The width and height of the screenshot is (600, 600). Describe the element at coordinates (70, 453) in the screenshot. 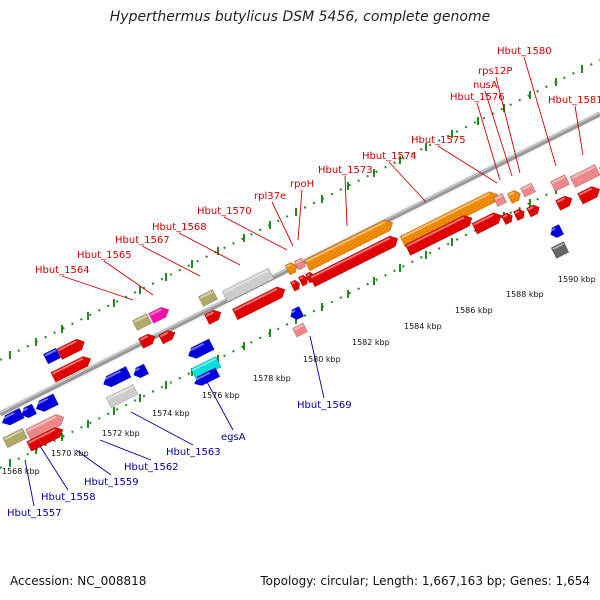

I see `tick-label-2: 1570 kbp` at that location.